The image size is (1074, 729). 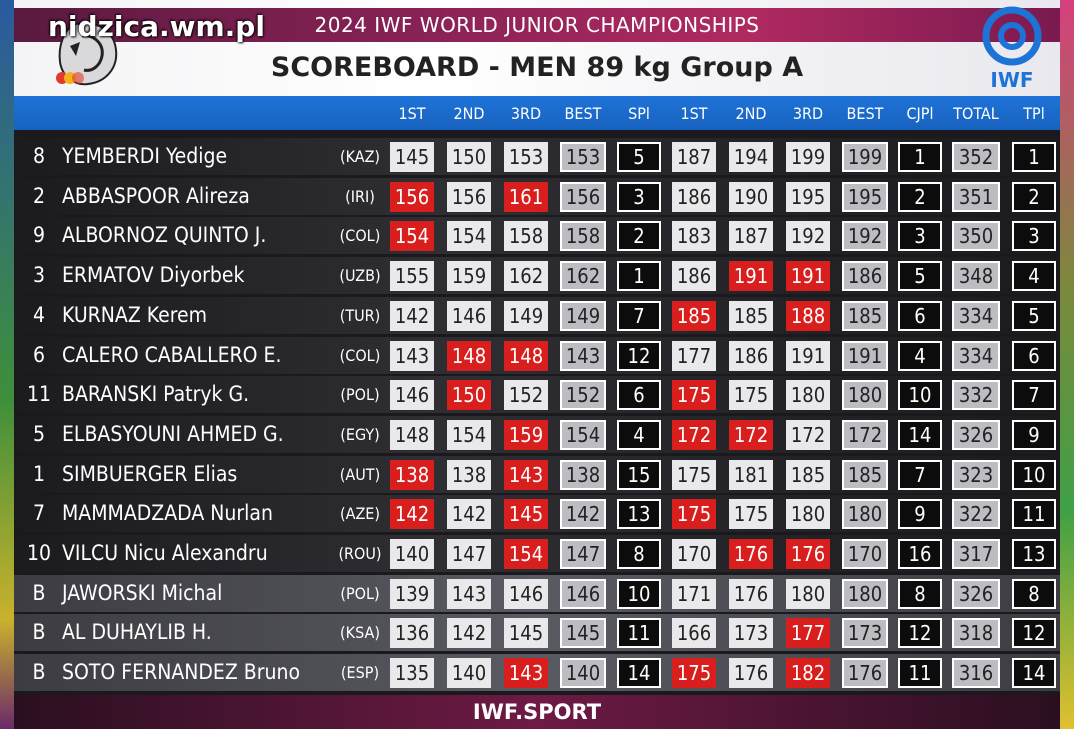 What do you see at coordinates (360, 474) in the screenshot?
I see `nation-code: (AUT)` at bounding box center [360, 474].